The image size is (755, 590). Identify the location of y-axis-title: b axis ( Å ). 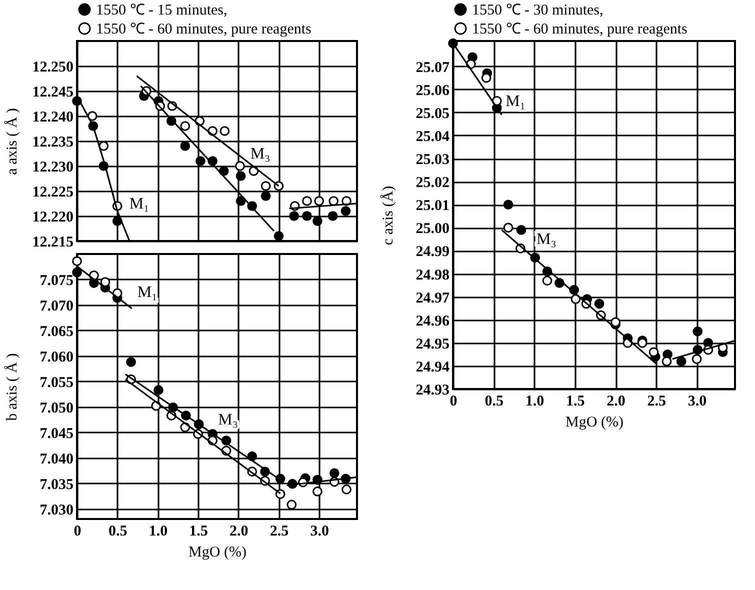
(12, 387).